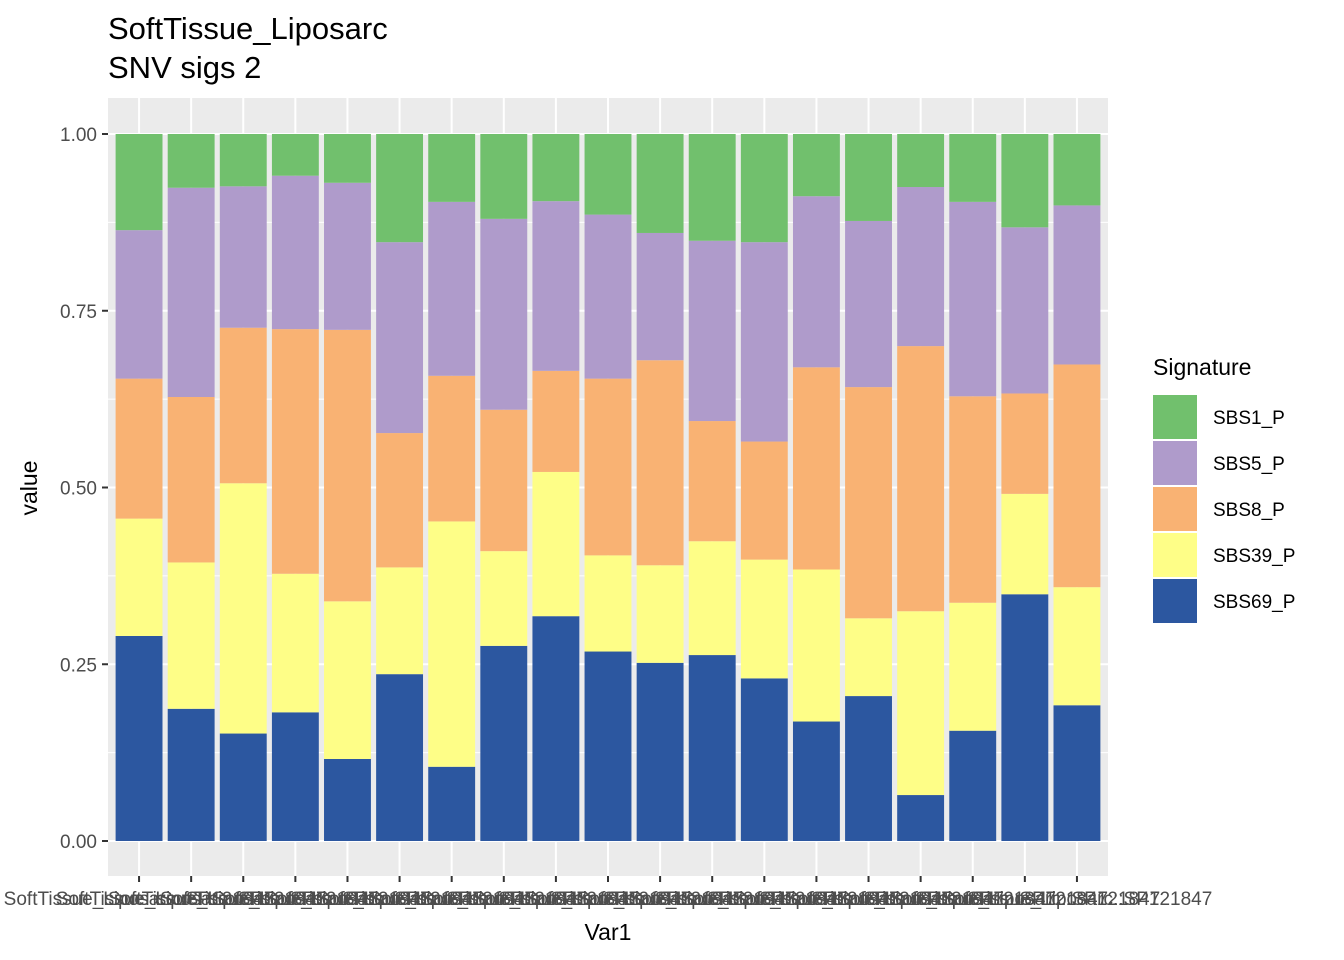 The width and height of the screenshot is (1344, 960). Describe the element at coordinates (1175, 463) in the screenshot. I see `legend-key-sbs5-p` at that location.